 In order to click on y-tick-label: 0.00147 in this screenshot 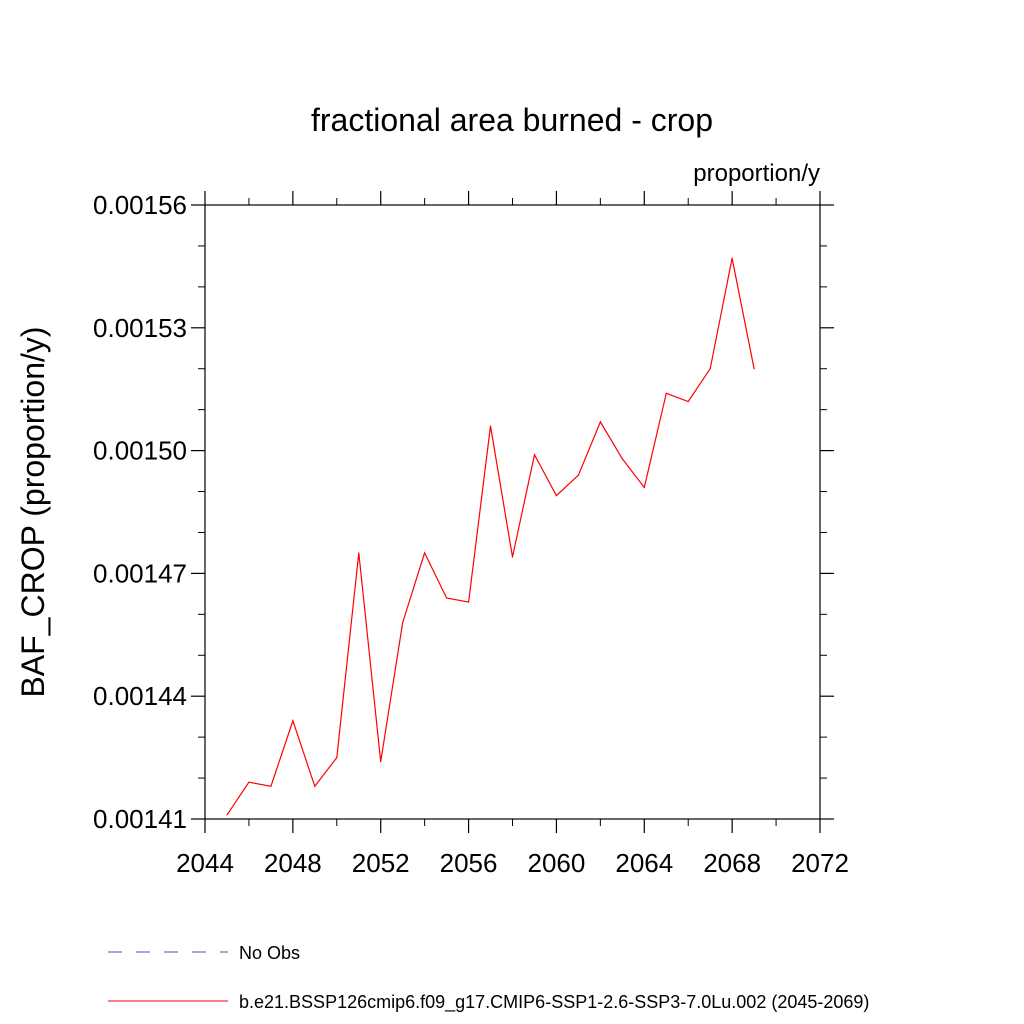, I will do `click(140, 573)`.